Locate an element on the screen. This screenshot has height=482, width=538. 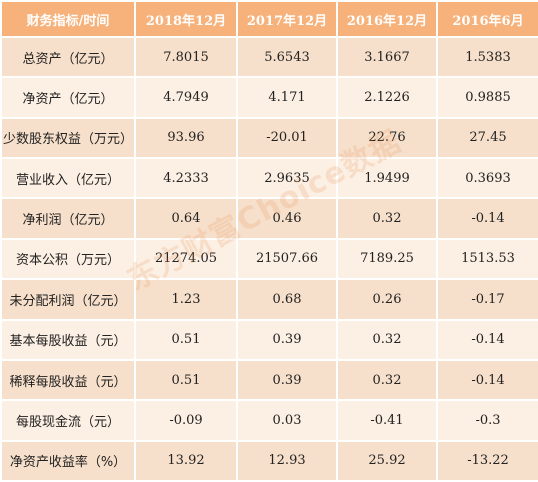
table-row: 少数股东权益（万元） 93.96 -20.01 22.76 27.45 is located at coordinates (269, 138).